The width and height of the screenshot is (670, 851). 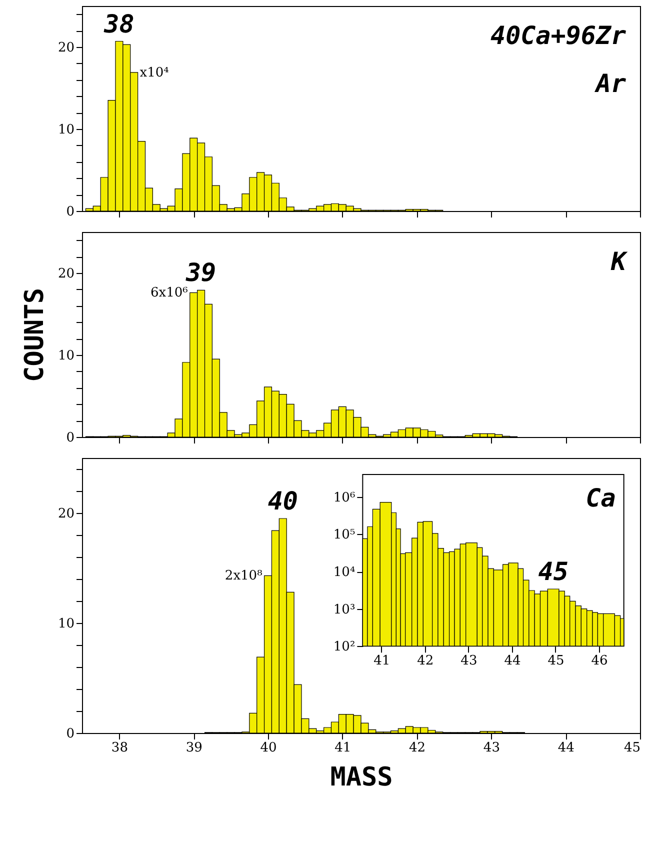 What do you see at coordinates (200, 273) in the screenshot?
I see `annotation: 39` at bounding box center [200, 273].